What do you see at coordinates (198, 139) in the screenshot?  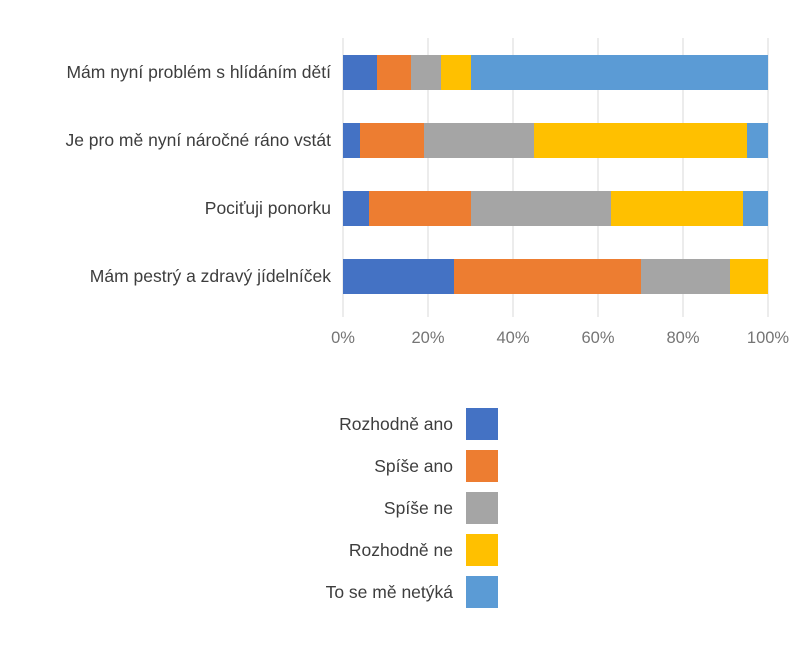 I see `category-label: Je pro mě nyní náročné ráno vstát` at bounding box center [198, 139].